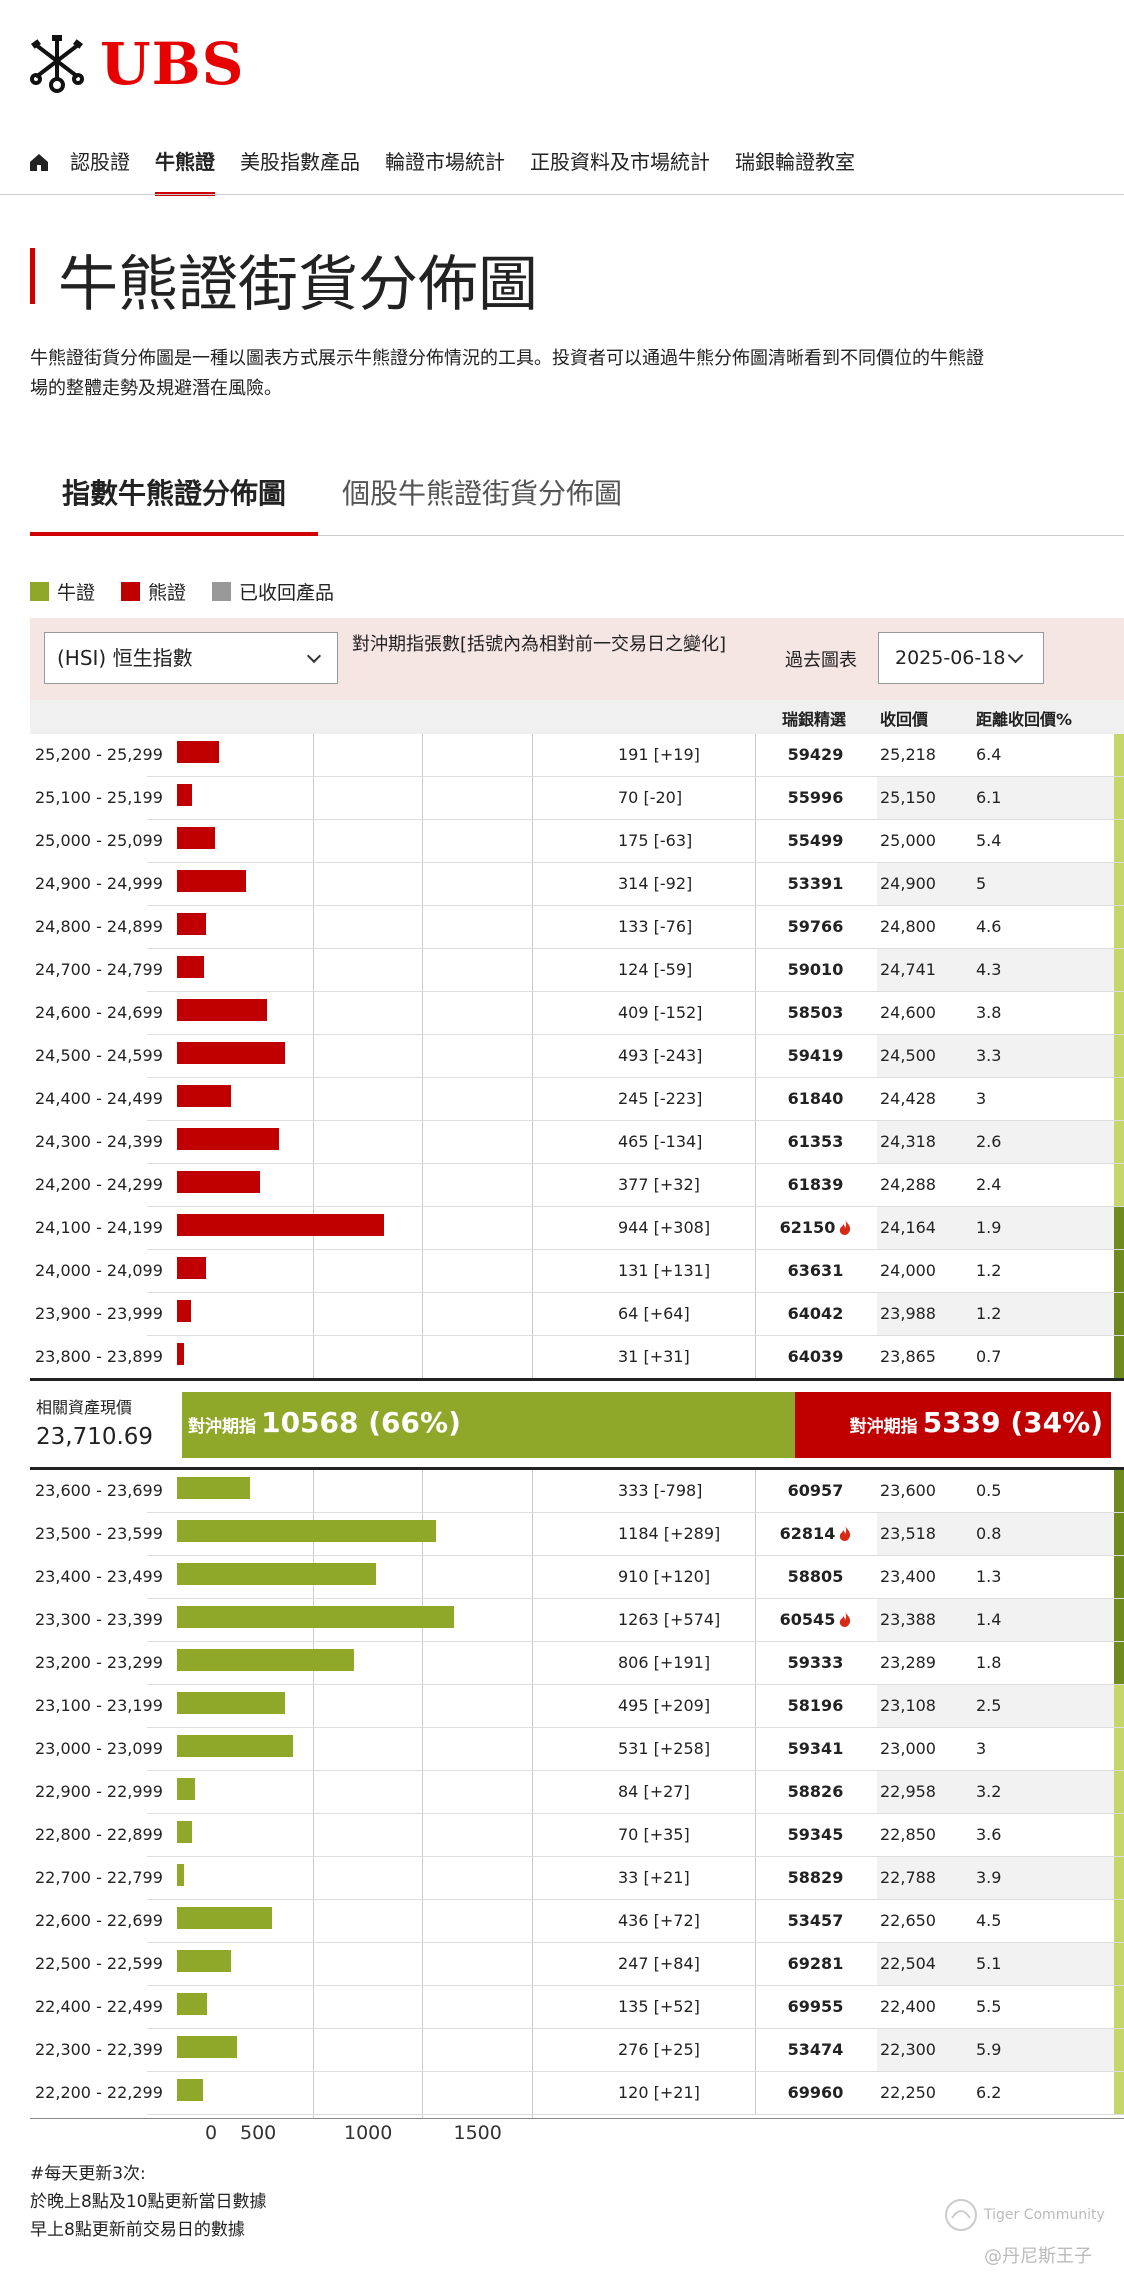 Image resolution: width=1124 pixels, height=2276 pixels. I want to click on ubs-pick-cell: 55996, so click(815, 798).